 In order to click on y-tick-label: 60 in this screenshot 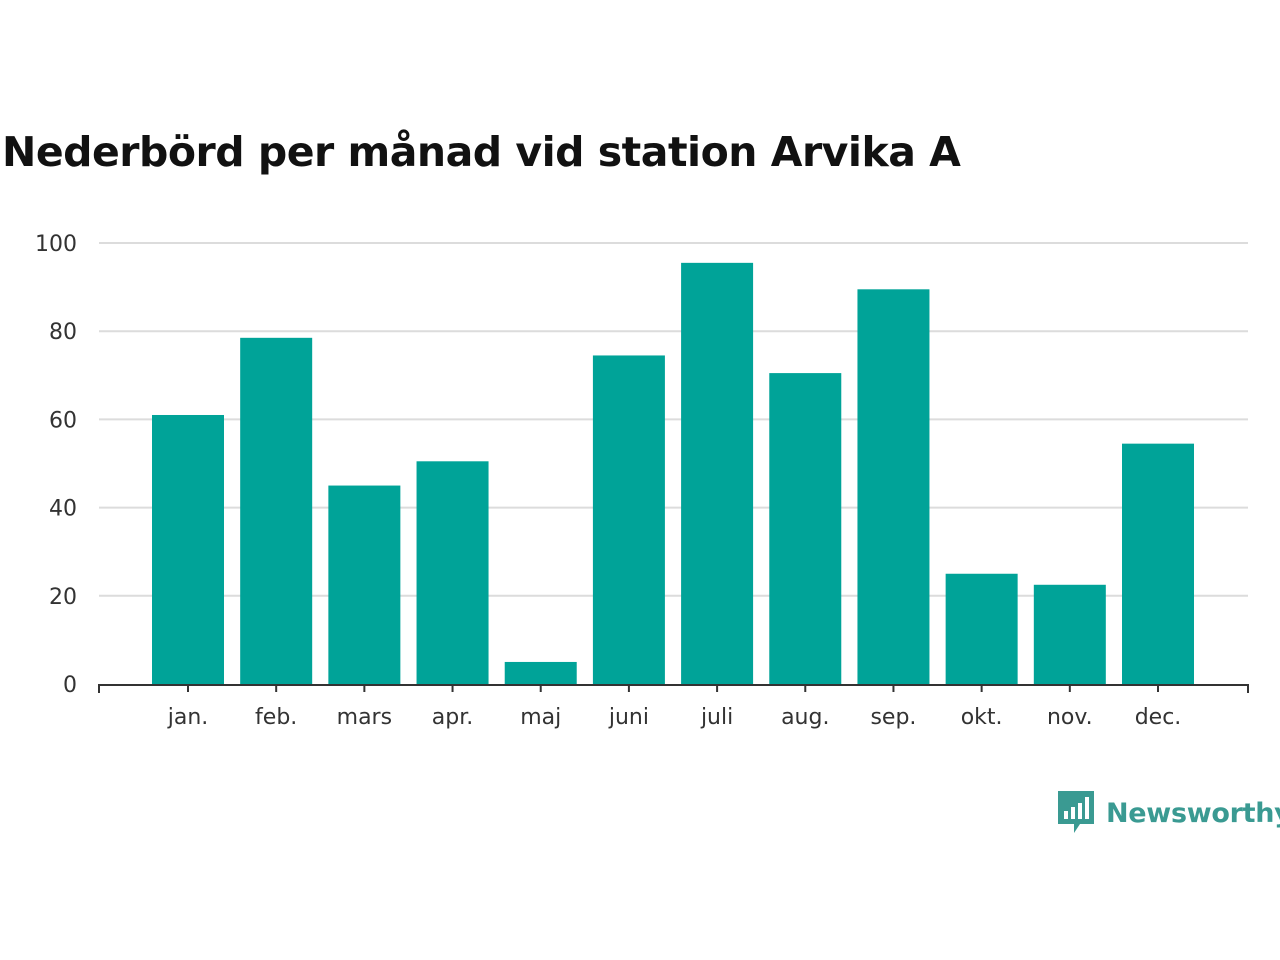, I will do `click(63, 420)`.